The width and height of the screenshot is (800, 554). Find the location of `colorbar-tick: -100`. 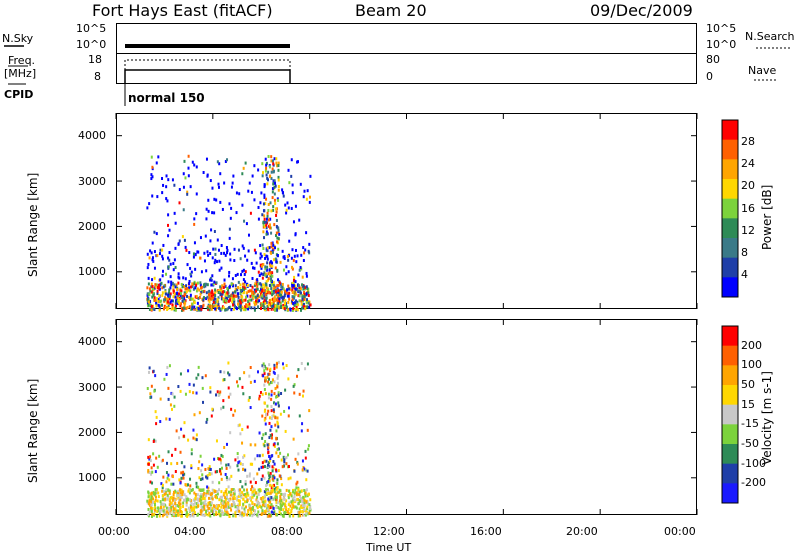

colorbar-tick: -100 is located at coordinates (753, 463).